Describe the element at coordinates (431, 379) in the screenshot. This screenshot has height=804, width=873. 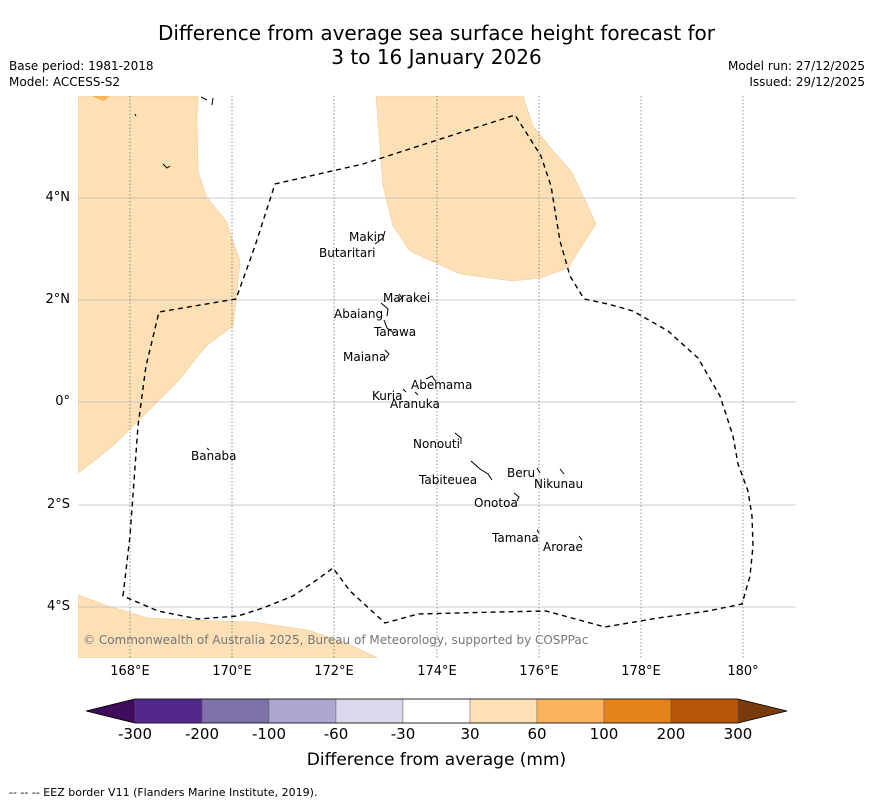
I see `island-abemama-shape` at that location.